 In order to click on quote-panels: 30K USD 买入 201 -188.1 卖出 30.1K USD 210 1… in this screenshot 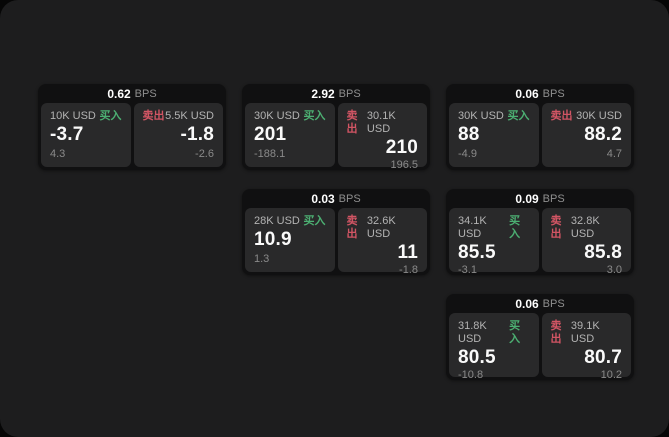, I will do `click(336, 137)`.